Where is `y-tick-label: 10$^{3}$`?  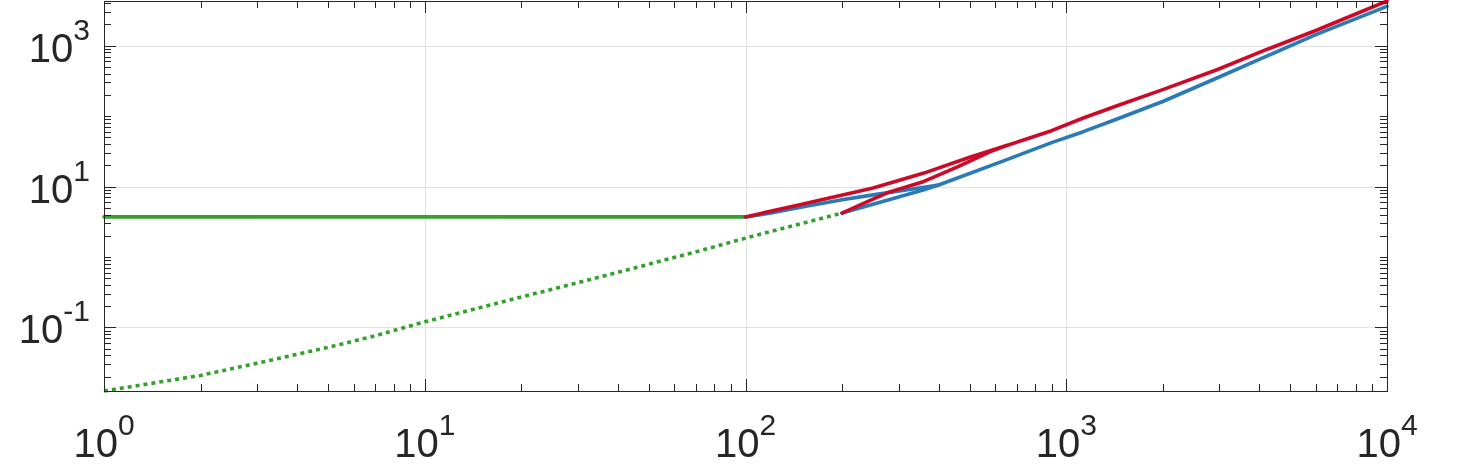 y-tick-label: 10$^{3}$ is located at coordinates (59, 41).